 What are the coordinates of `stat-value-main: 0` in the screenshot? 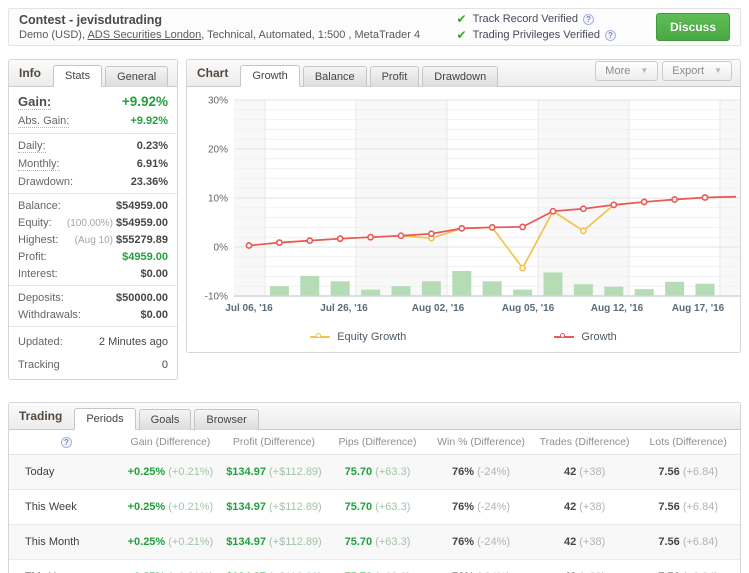 It's located at (164, 364).